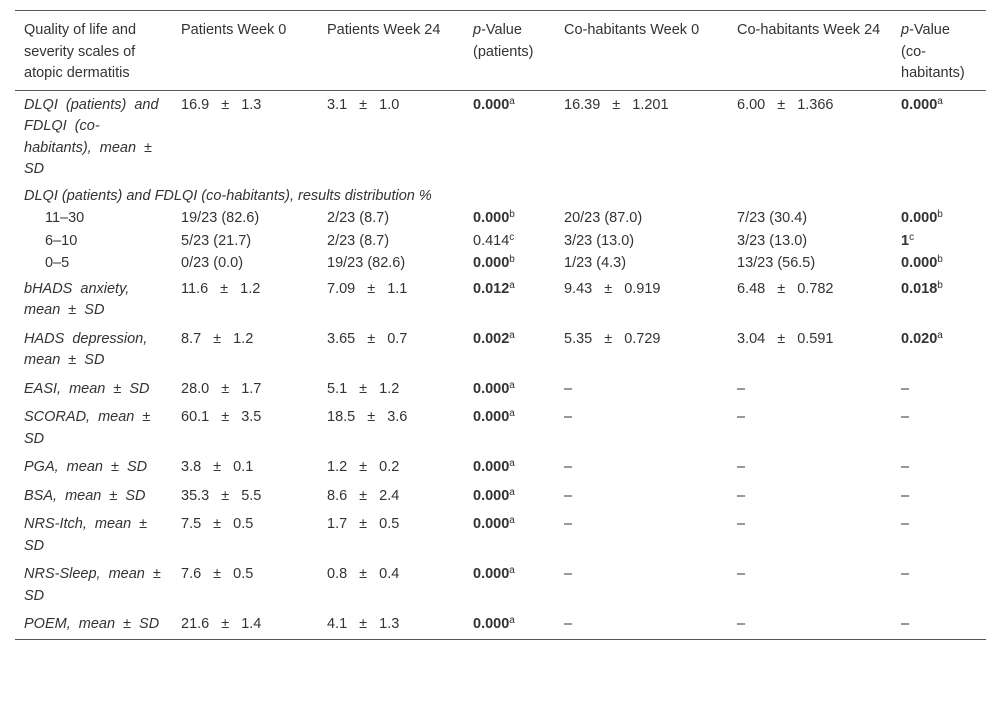 This screenshot has height=711, width=1000. Describe the element at coordinates (815, 288) in the screenshot. I see `number: 0.782` at that location.